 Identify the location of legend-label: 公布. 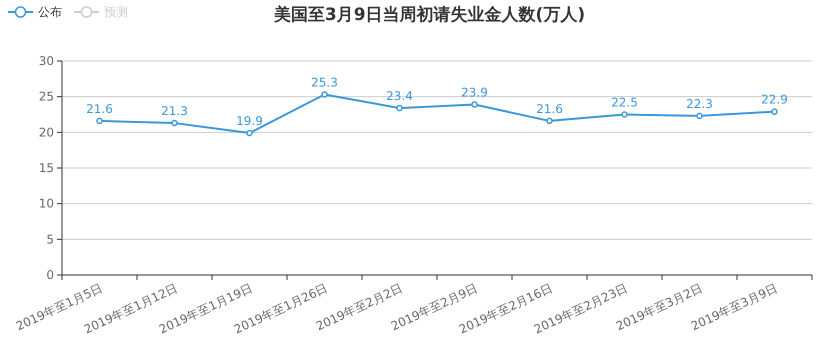
(50, 12).